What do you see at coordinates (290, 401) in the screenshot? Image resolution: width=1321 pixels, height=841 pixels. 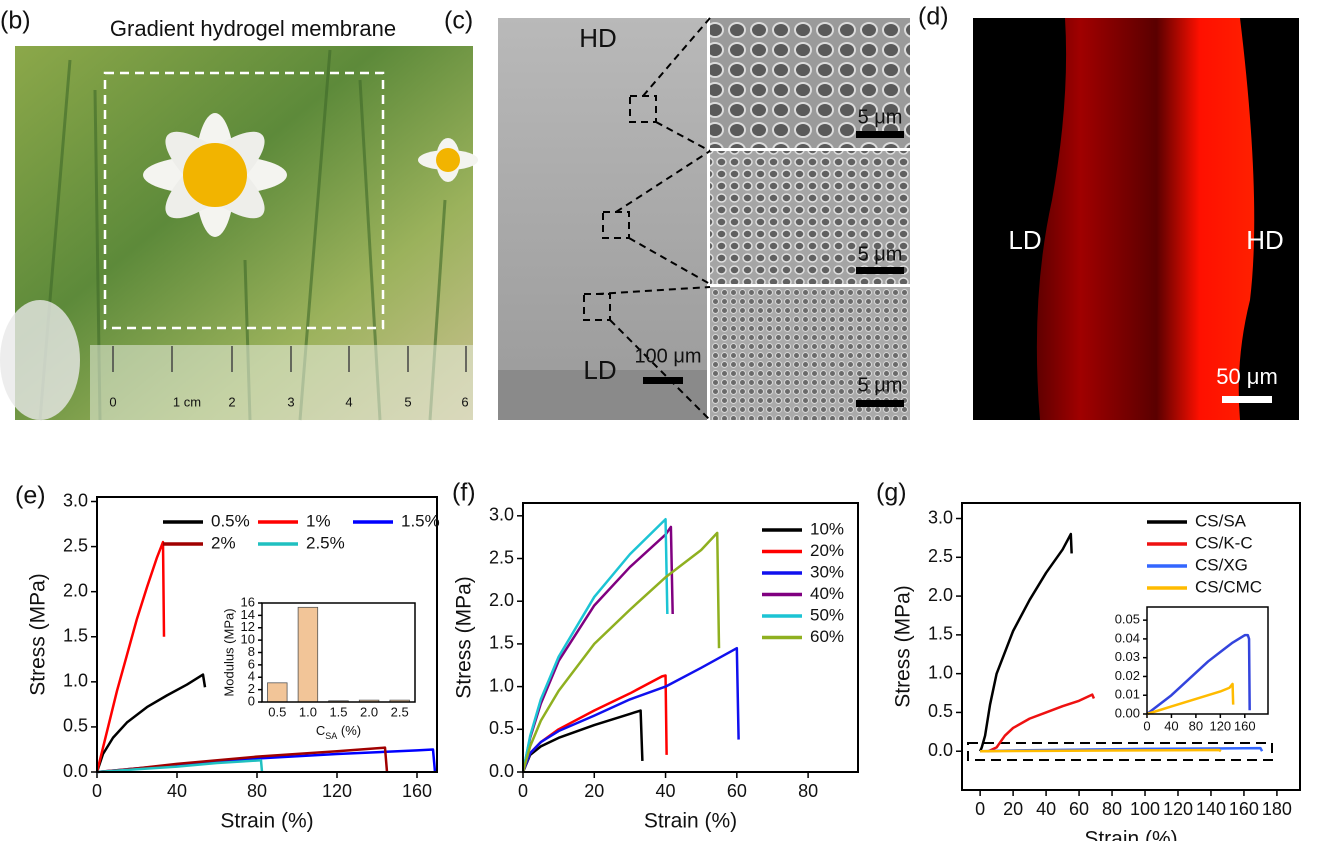 I see `ruler-label: 3` at bounding box center [290, 401].